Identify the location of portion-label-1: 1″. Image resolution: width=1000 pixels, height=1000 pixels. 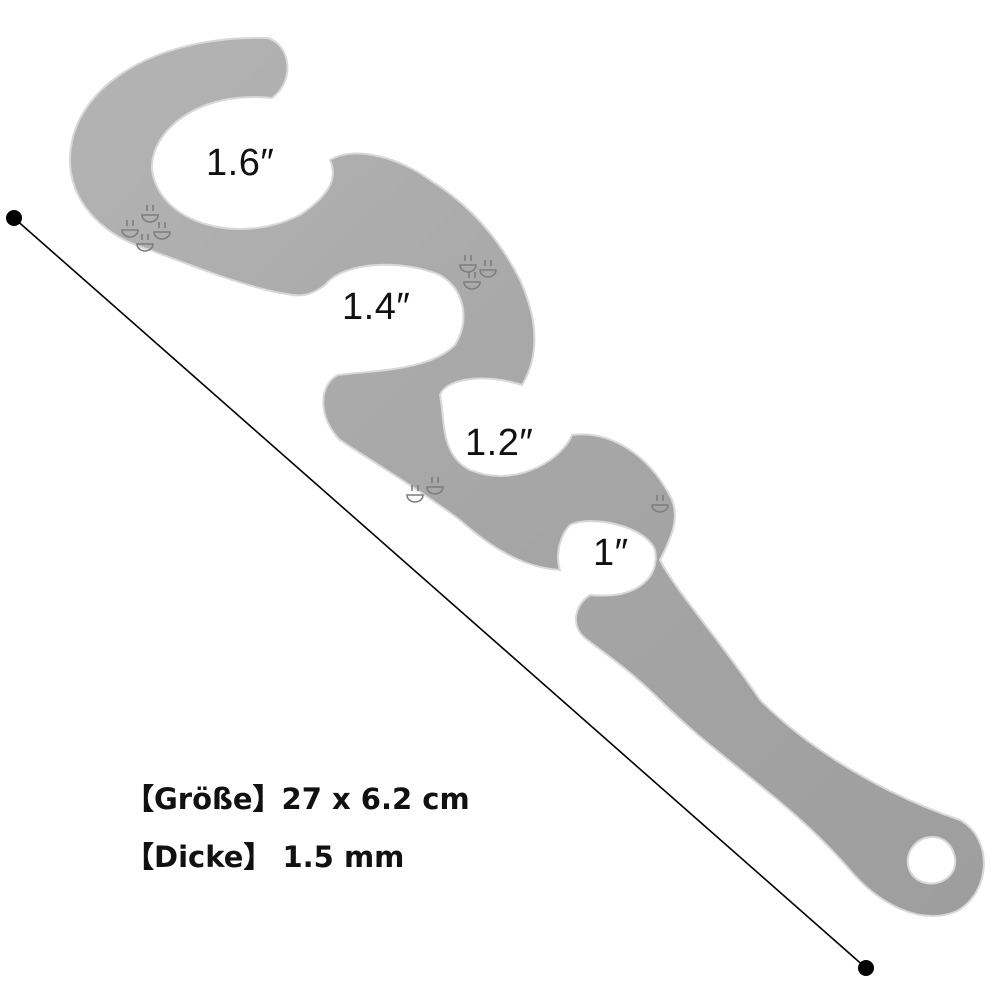
(611, 553).